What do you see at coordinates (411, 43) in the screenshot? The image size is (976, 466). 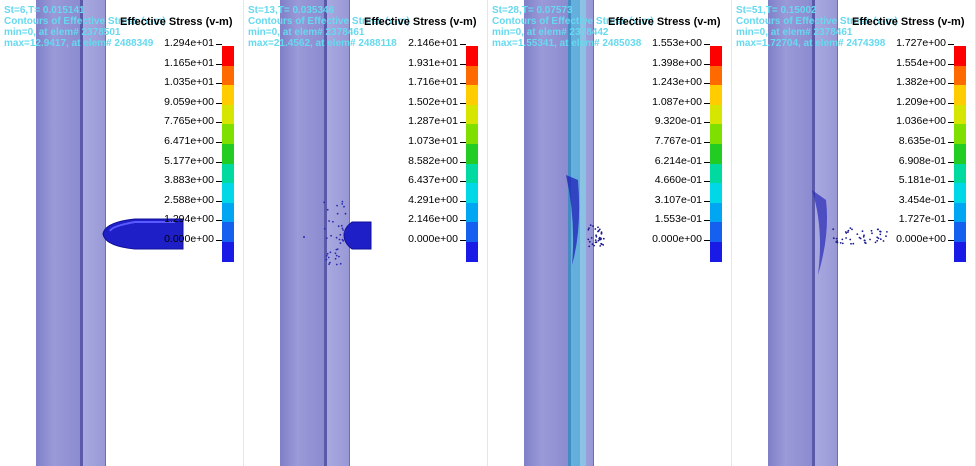 I see `legend-tick-label: 2.146e+01` at bounding box center [411, 43].